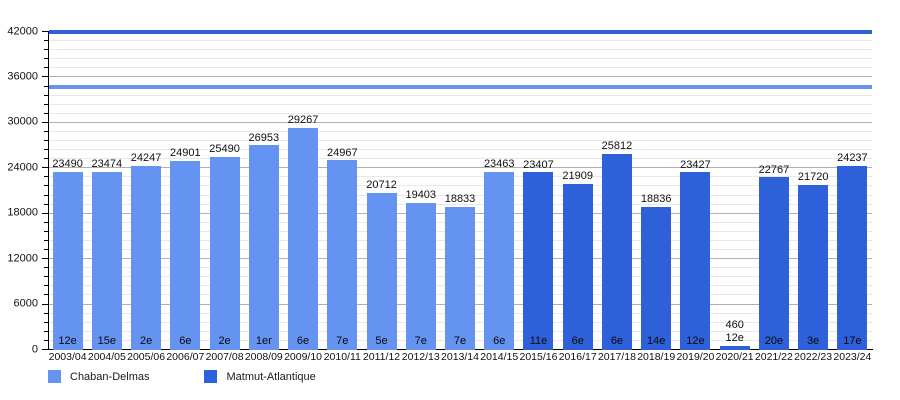 The height and width of the screenshot is (400, 900). I want to click on x-axis-tick-label: 2009/10, so click(303, 357).